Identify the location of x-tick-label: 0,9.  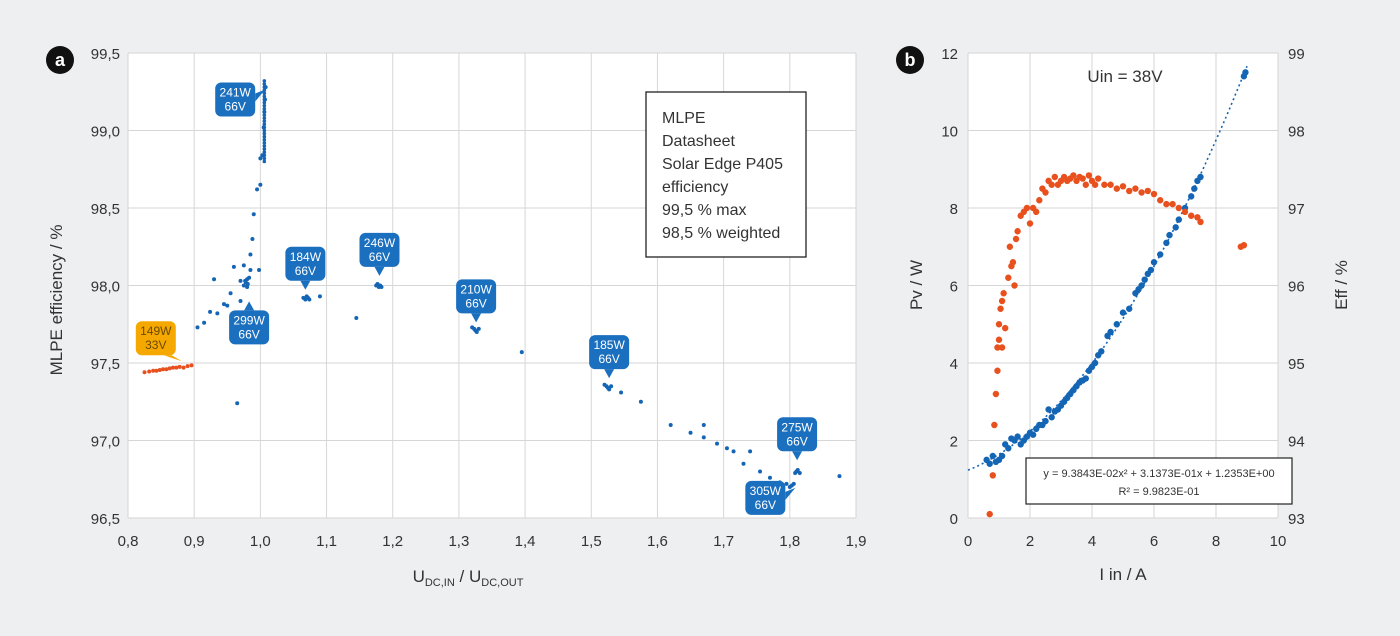
(194, 541).